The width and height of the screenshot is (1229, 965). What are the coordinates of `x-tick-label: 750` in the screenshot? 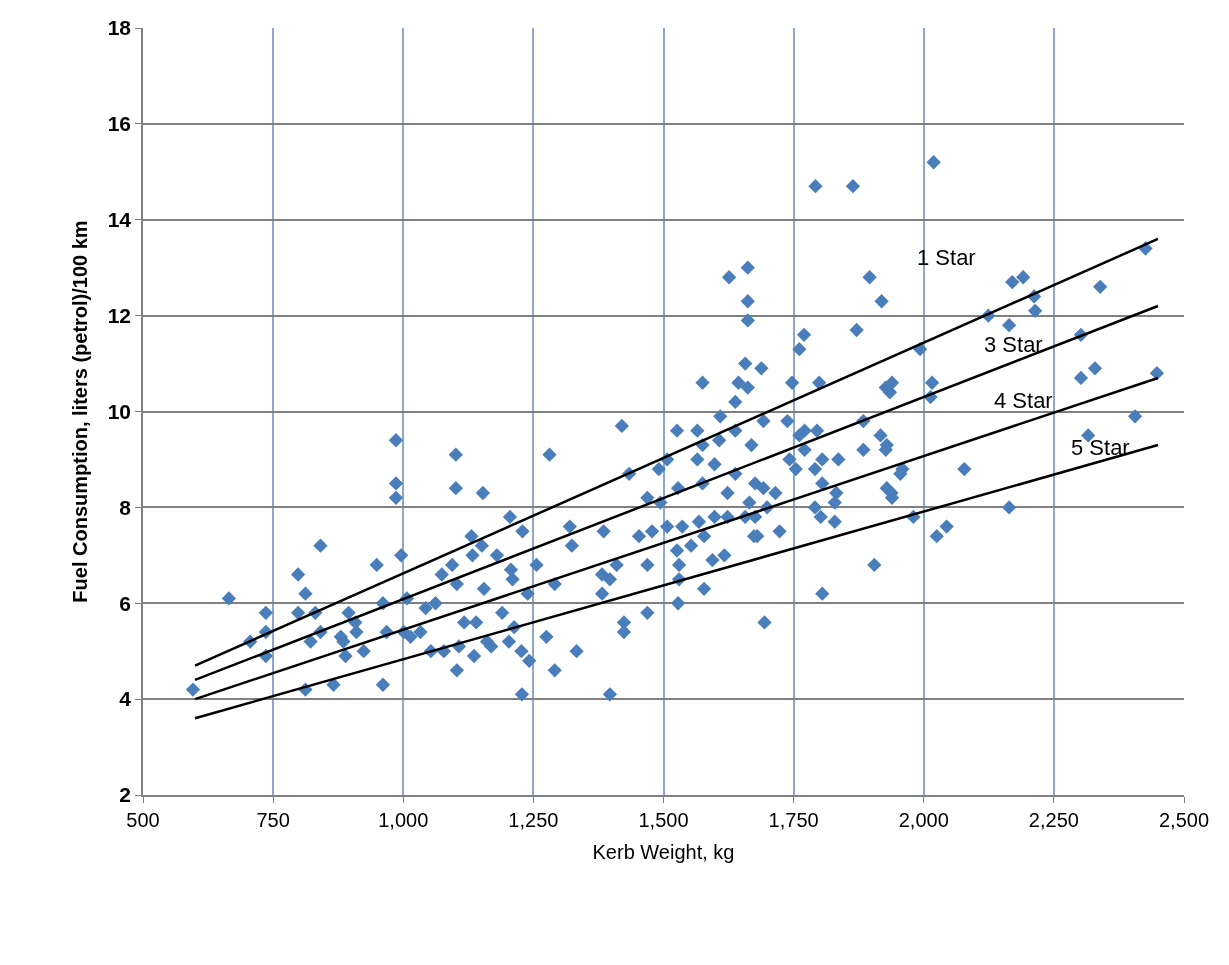 It's located at (273, 819).